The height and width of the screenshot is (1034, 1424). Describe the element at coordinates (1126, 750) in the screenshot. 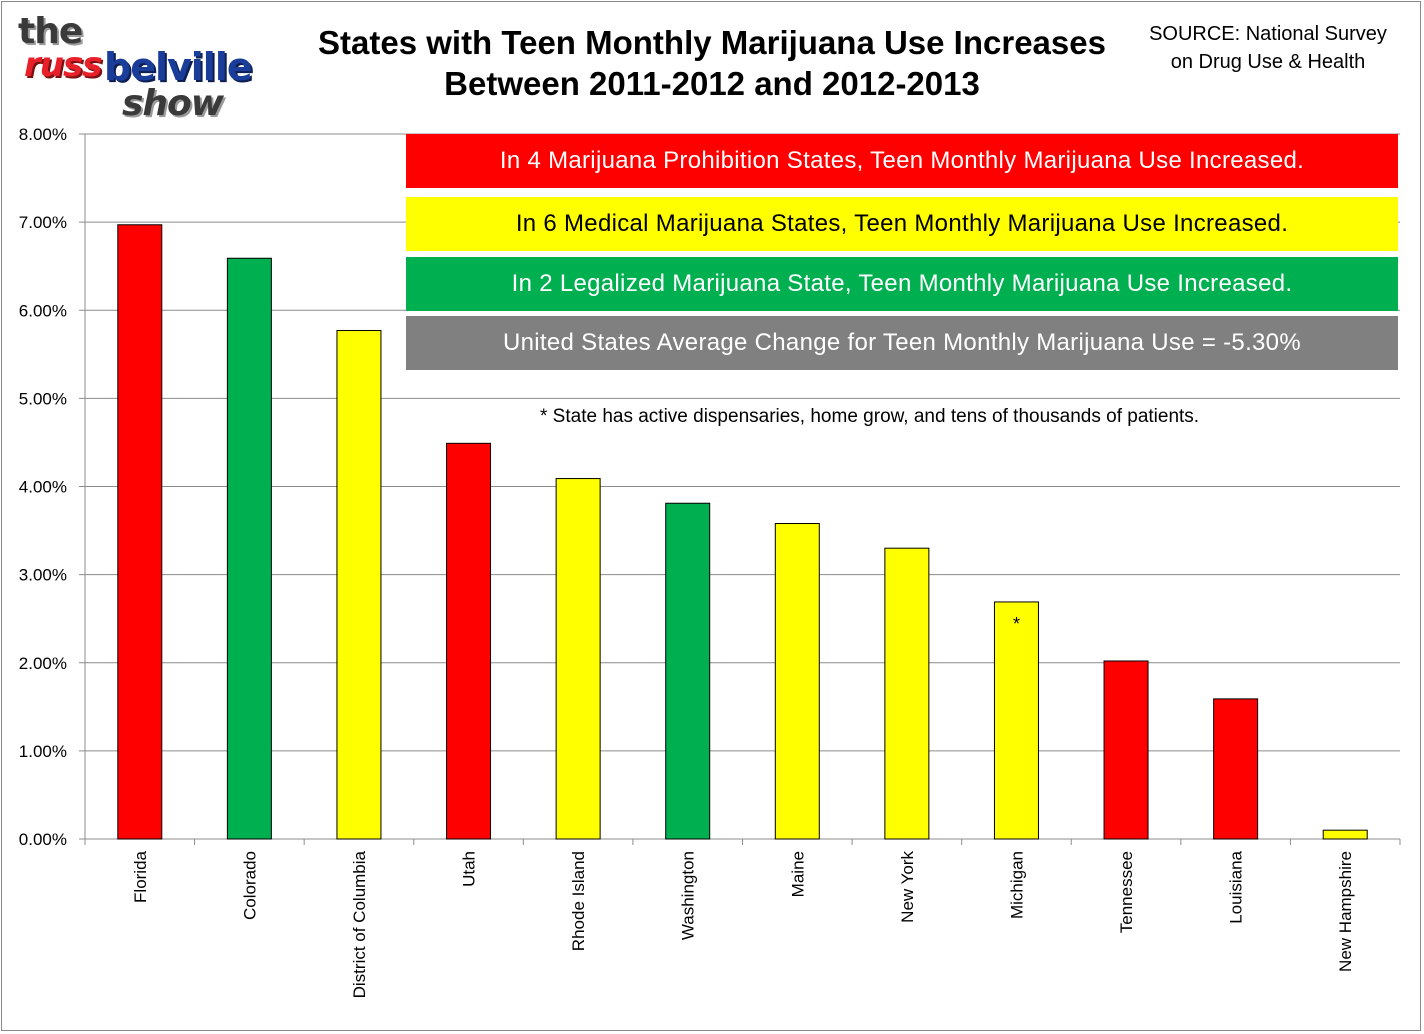

I see `bar-tennessee` at that location.